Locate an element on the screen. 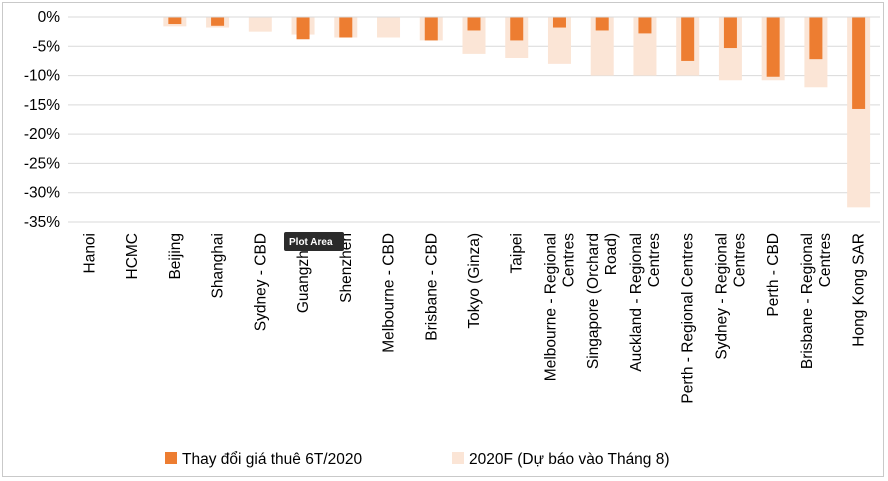  x-category-line: Beijing is located at coordinates (175, 256).